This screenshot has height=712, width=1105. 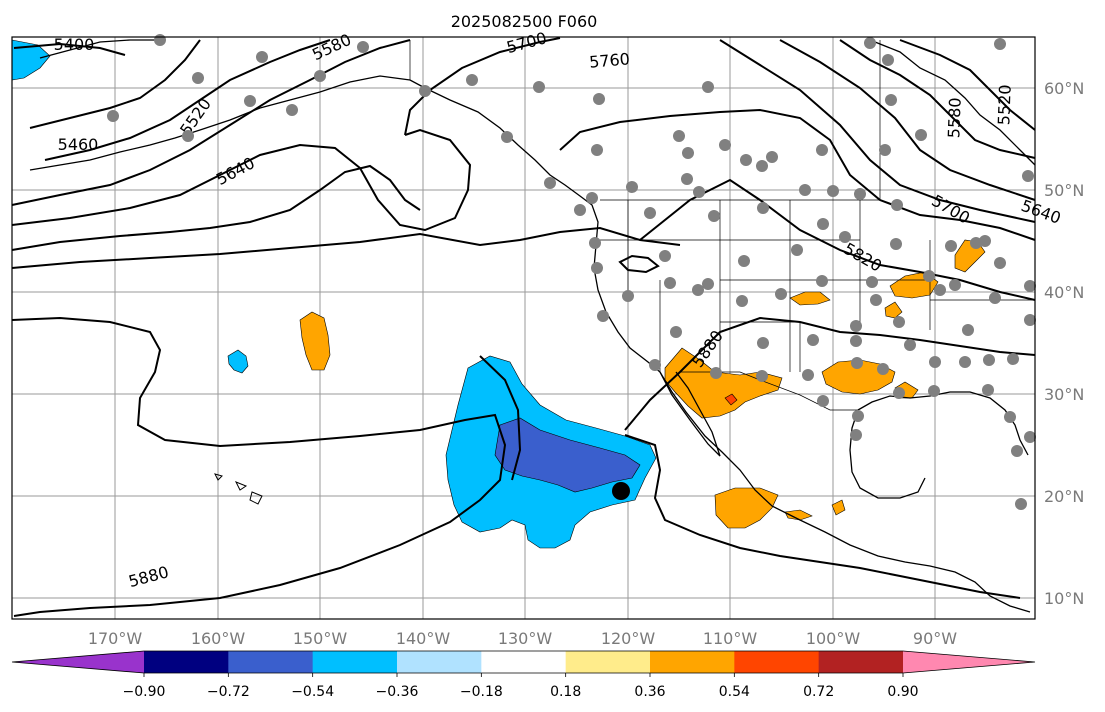 I want to click on lon-tick-label: 130°W, so click(x=525, y=638).